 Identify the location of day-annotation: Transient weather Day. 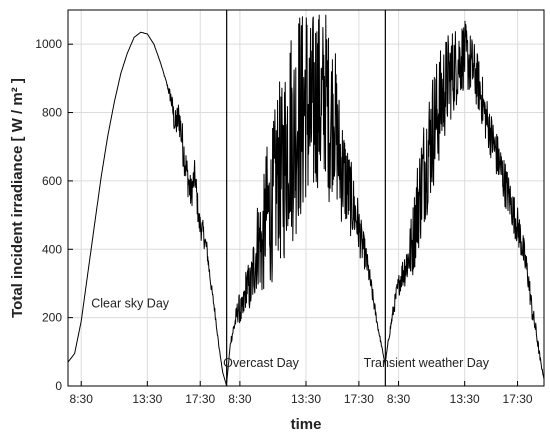
(427, 363).